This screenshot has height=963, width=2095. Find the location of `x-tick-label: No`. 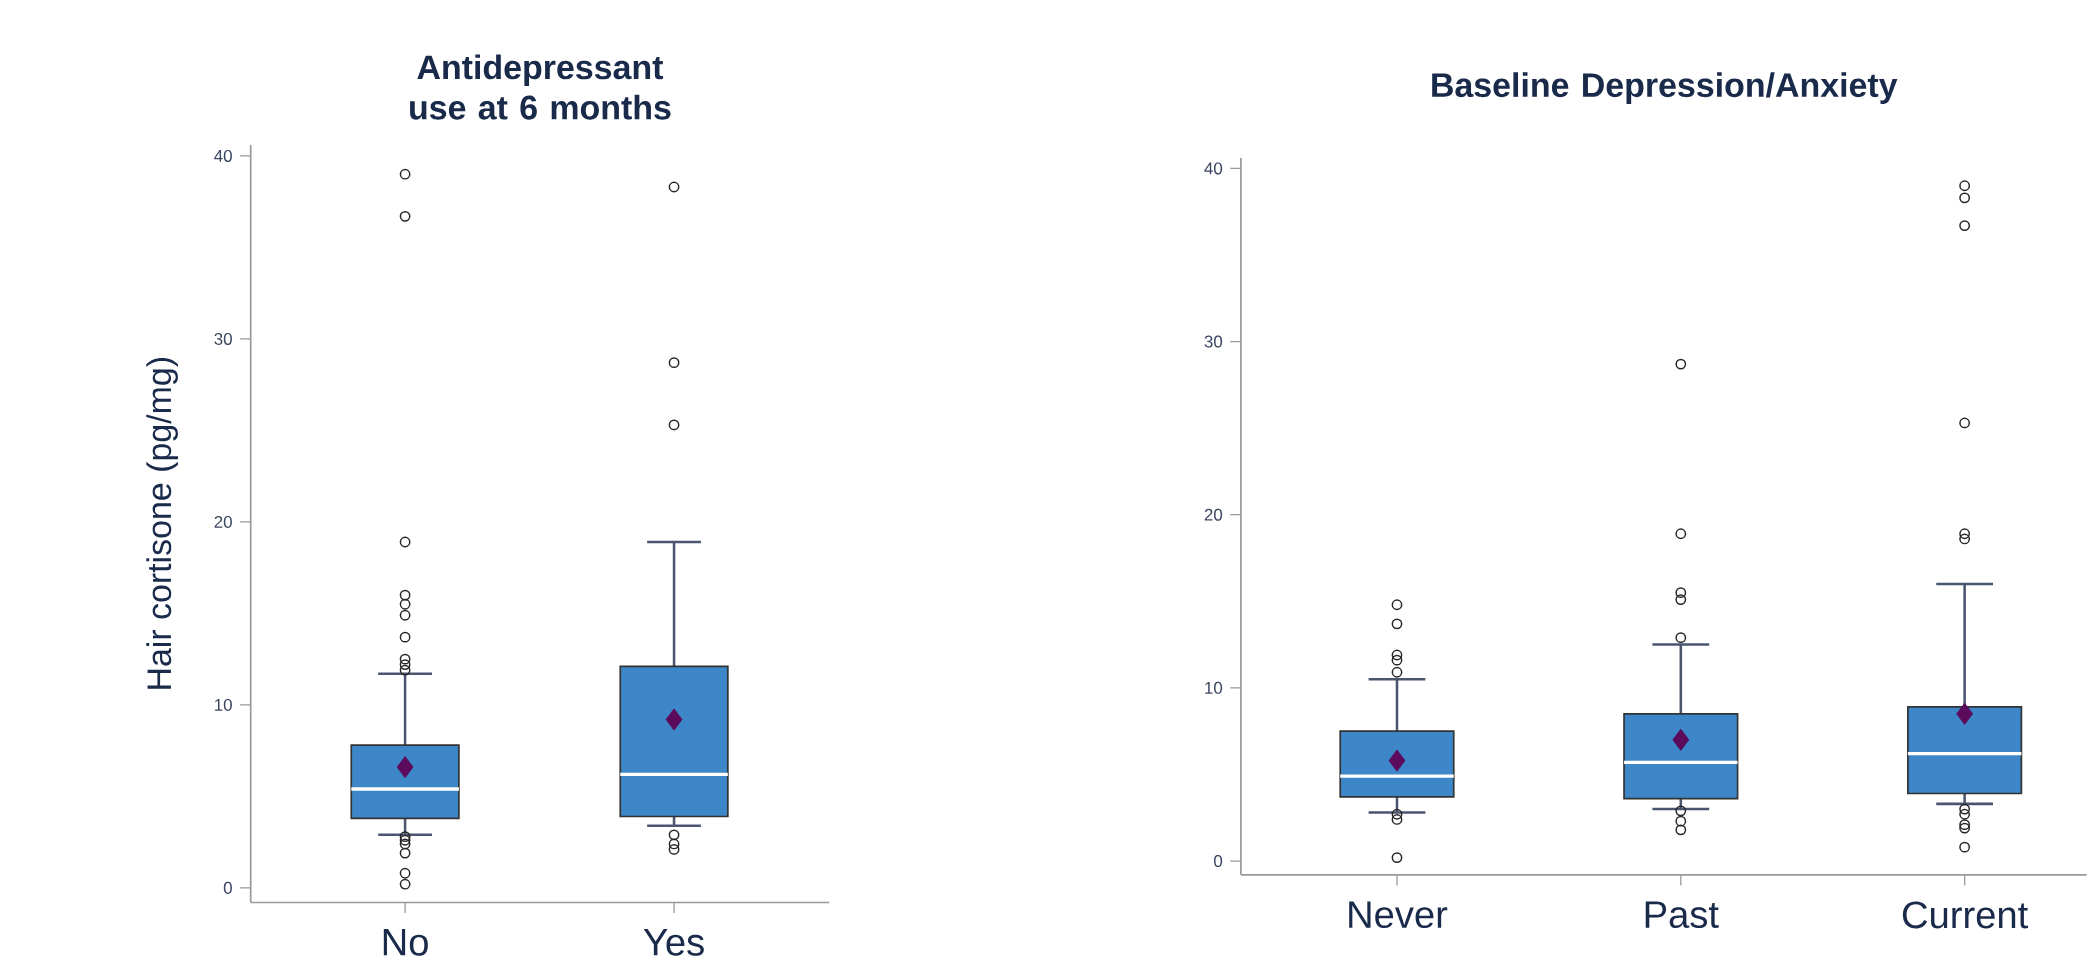

x-tick-label: No is located at coordinates (405, 942).